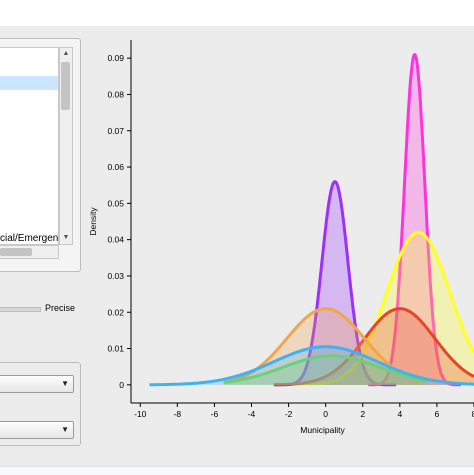  I want to click on precision-slider, so click(20, 309).